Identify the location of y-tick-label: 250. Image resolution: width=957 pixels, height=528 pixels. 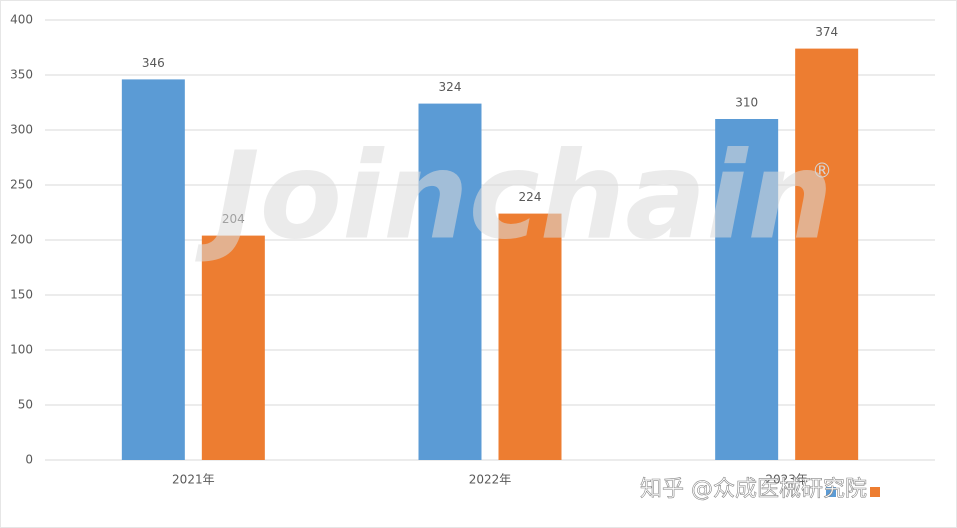
(21, 185).